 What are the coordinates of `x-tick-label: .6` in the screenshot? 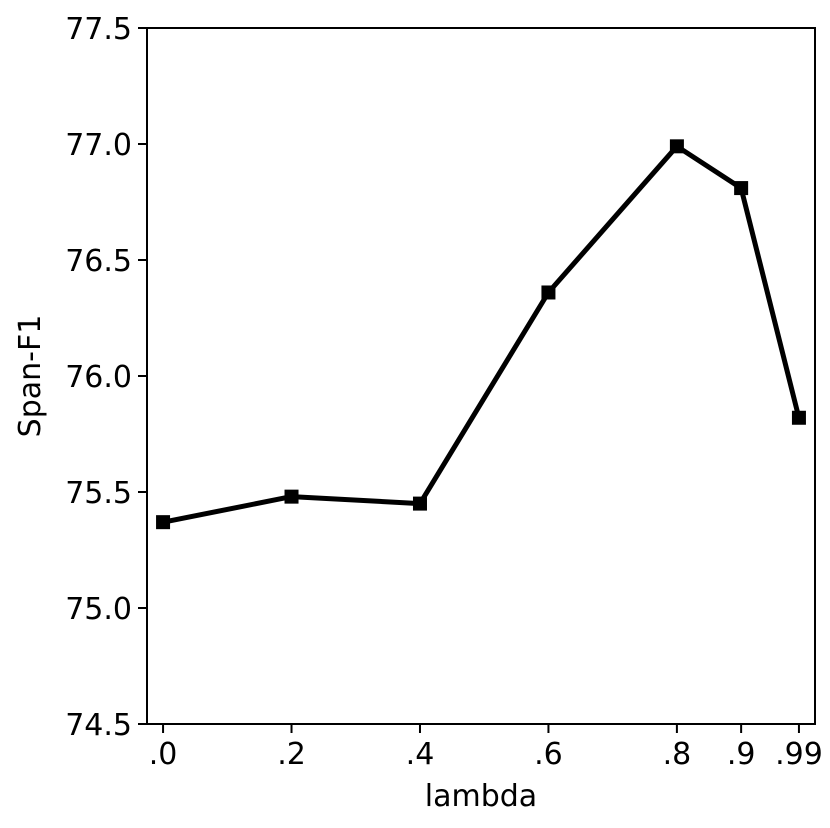 It's located at (548, 754).